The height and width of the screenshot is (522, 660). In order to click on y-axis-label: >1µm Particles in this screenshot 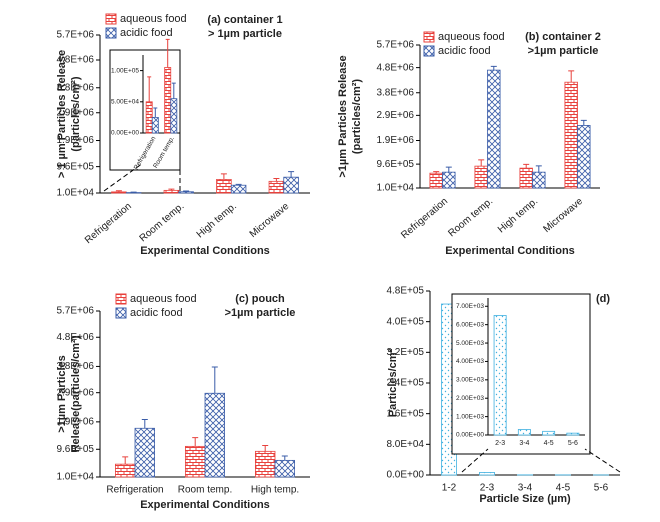, I will do `click(62, 394)`.